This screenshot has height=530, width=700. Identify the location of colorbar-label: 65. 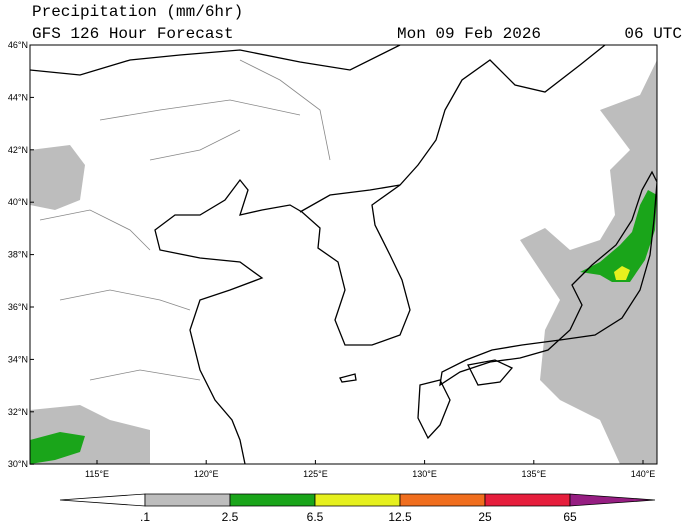
(570, 517).